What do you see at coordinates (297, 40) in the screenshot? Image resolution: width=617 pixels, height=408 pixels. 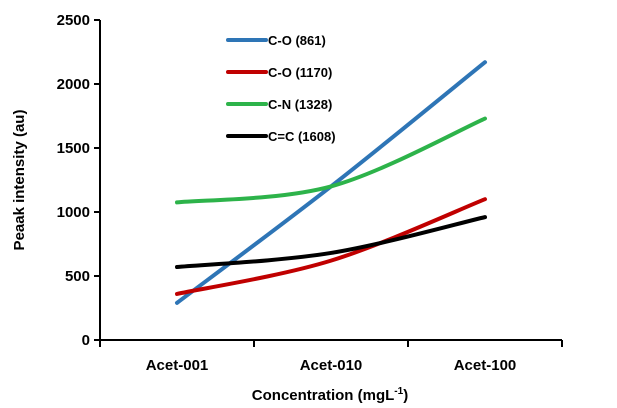 I see `legend-label-c-o-861: C-O (861)` at bounding box center [297, 40].